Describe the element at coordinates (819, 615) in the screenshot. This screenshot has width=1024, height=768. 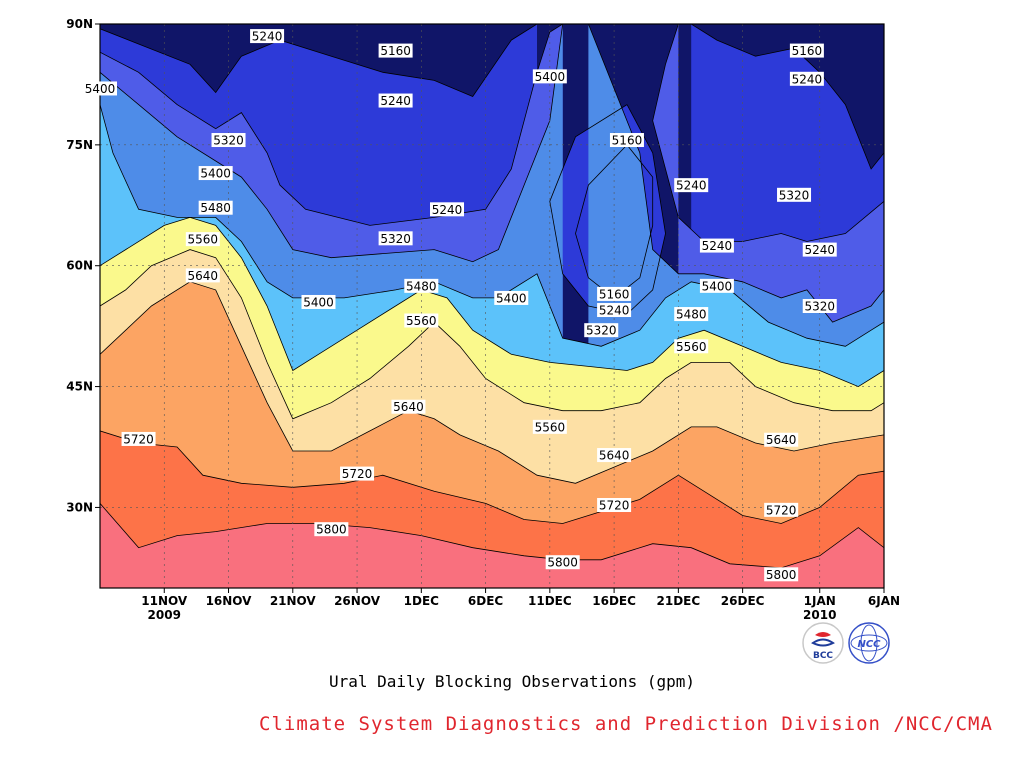
I see `x-tick-year-label: 2010` at that location.